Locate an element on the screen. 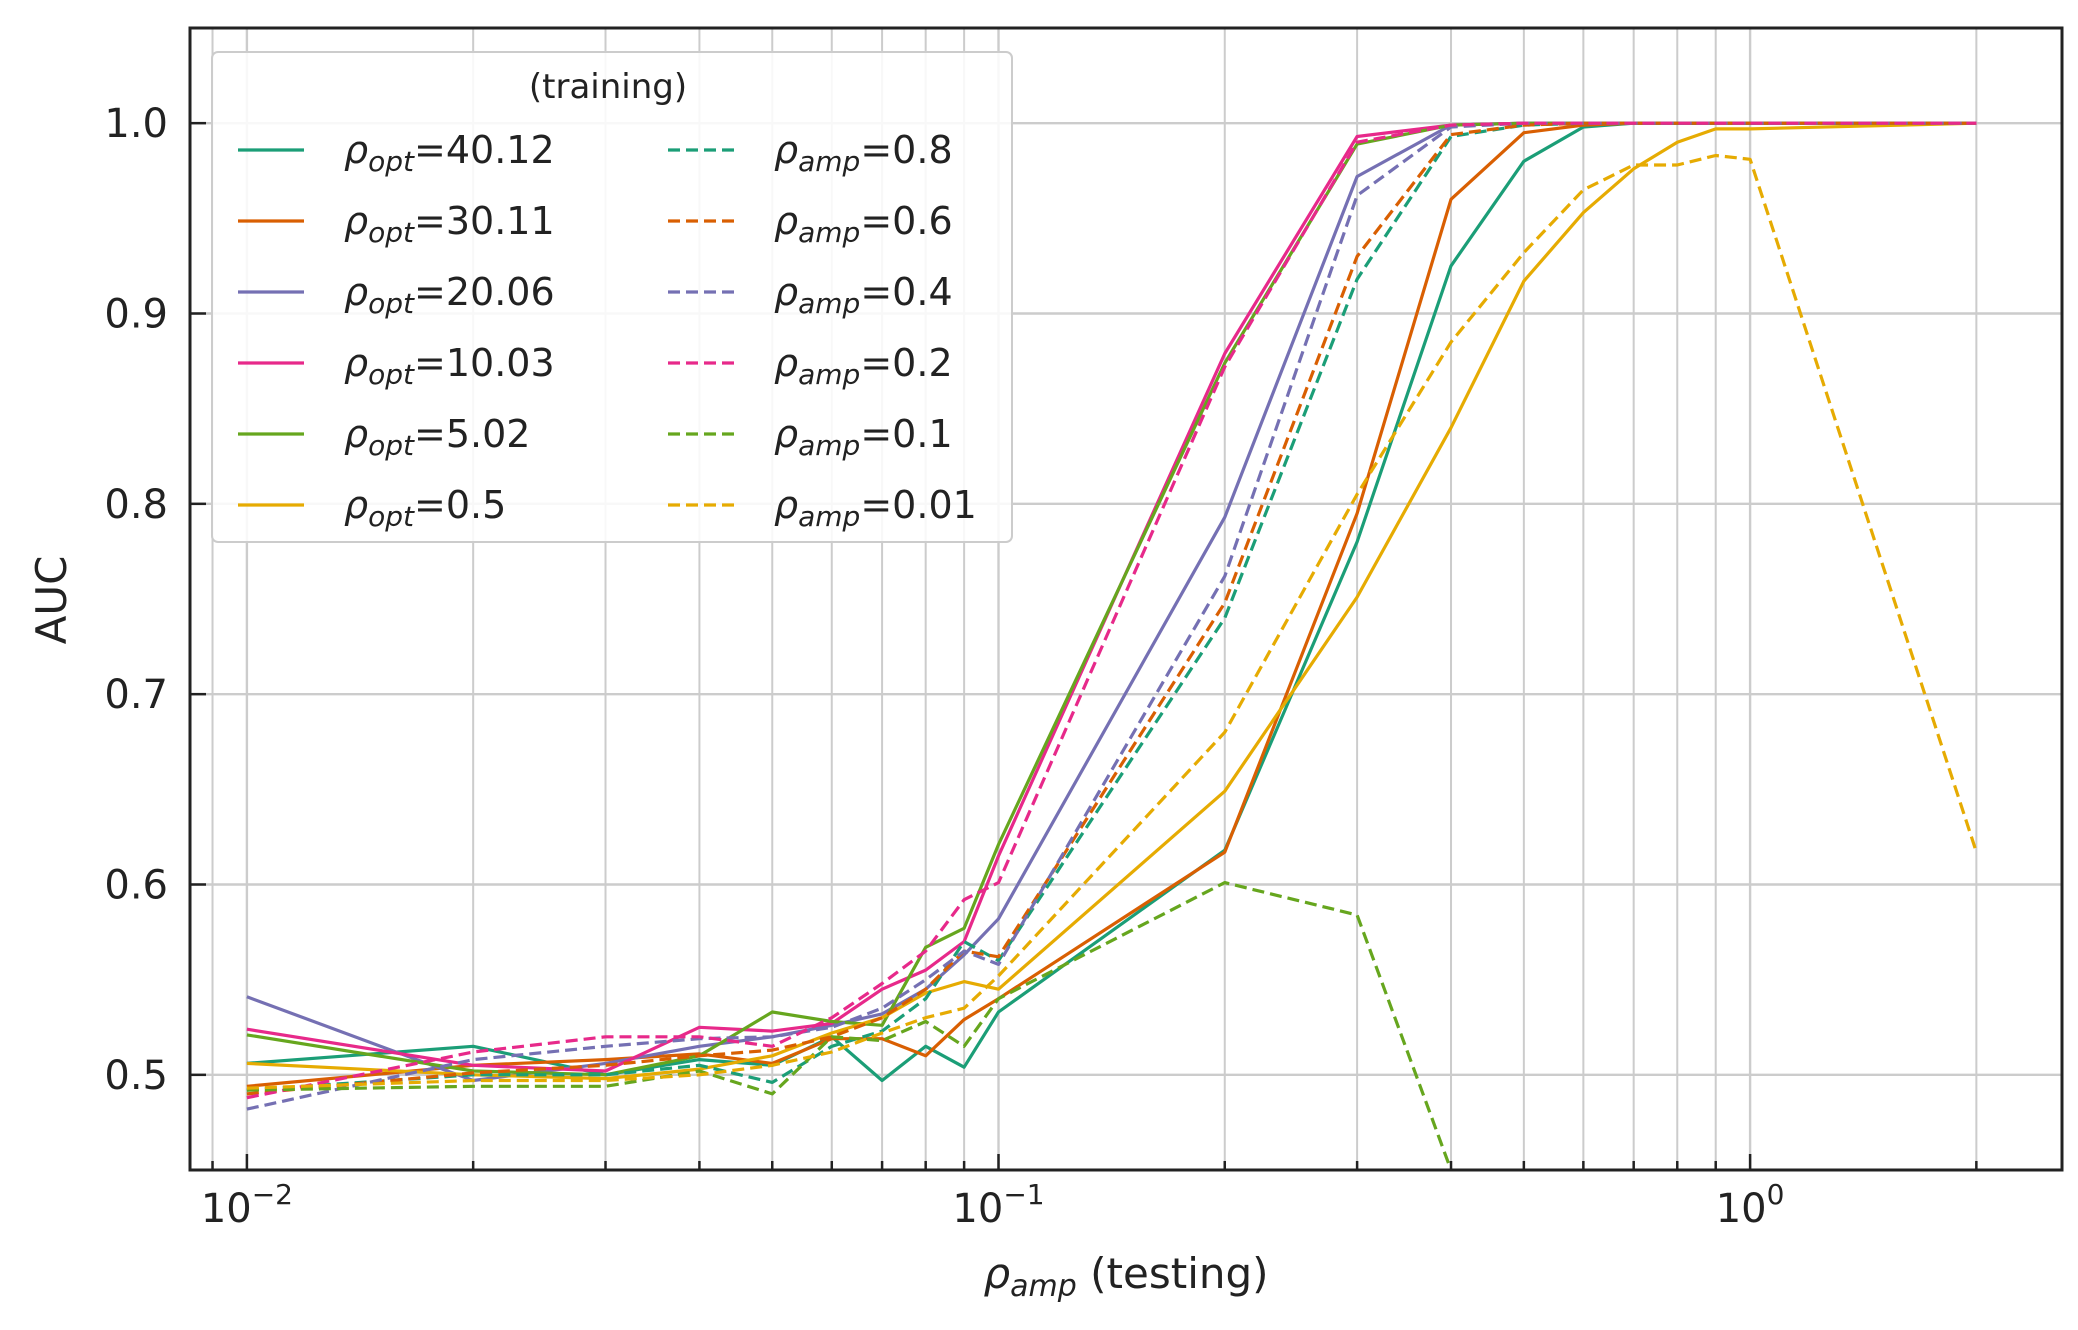 This screenshot has width=2078, height=1330. legend-label: ρopt=0.5 is located at coordinates (425, 508).